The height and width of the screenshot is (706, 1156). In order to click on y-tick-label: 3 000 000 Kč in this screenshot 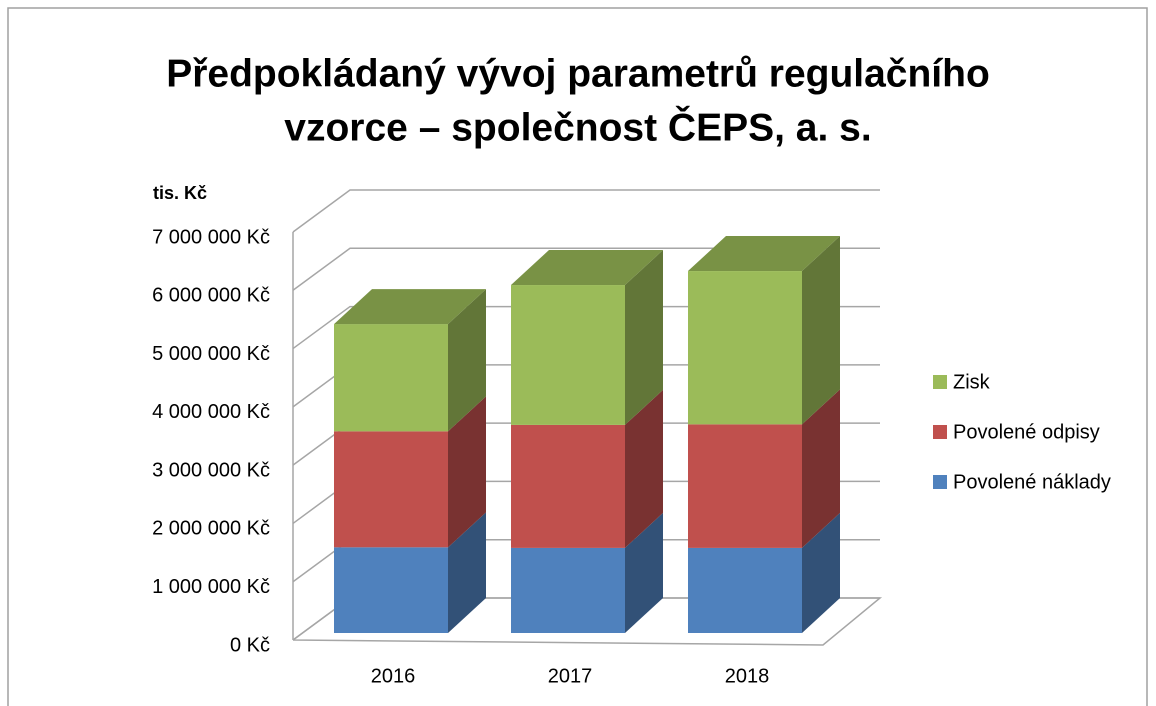, I will do `click(211, 470)`.